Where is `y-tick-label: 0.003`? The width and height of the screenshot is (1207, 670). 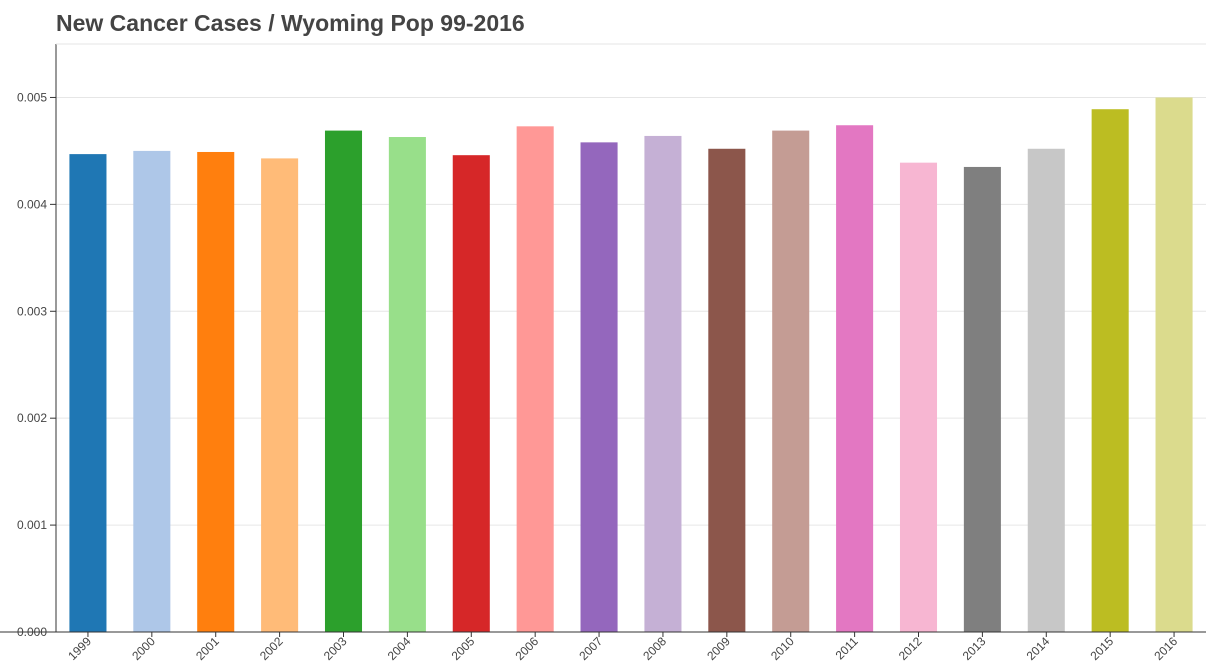 y-tick-label: 0.003 is located at coordinates (32, 311).